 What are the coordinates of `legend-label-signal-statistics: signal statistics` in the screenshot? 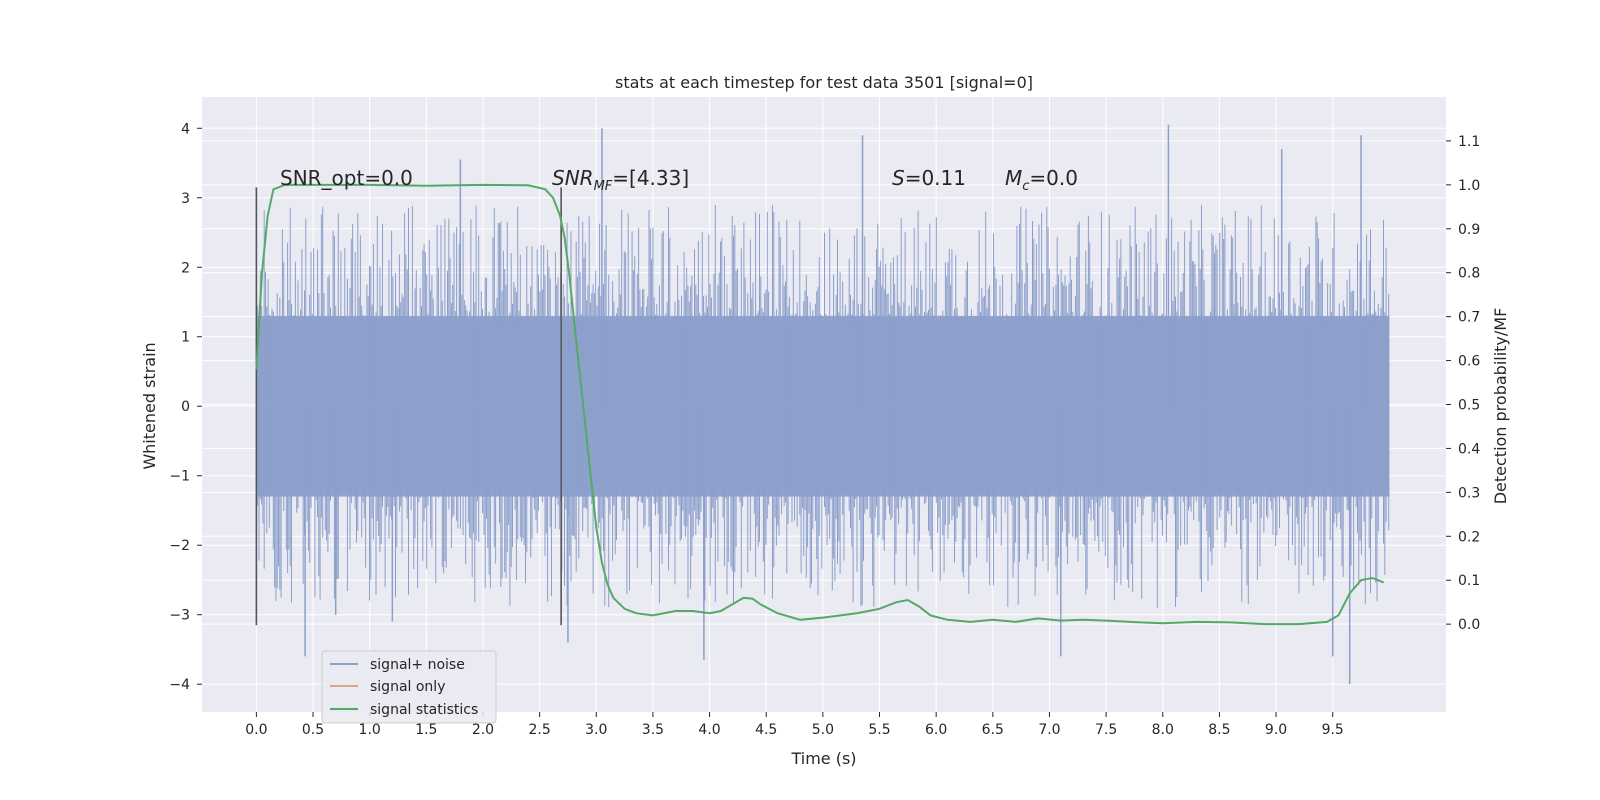 It's located at (424, 710).